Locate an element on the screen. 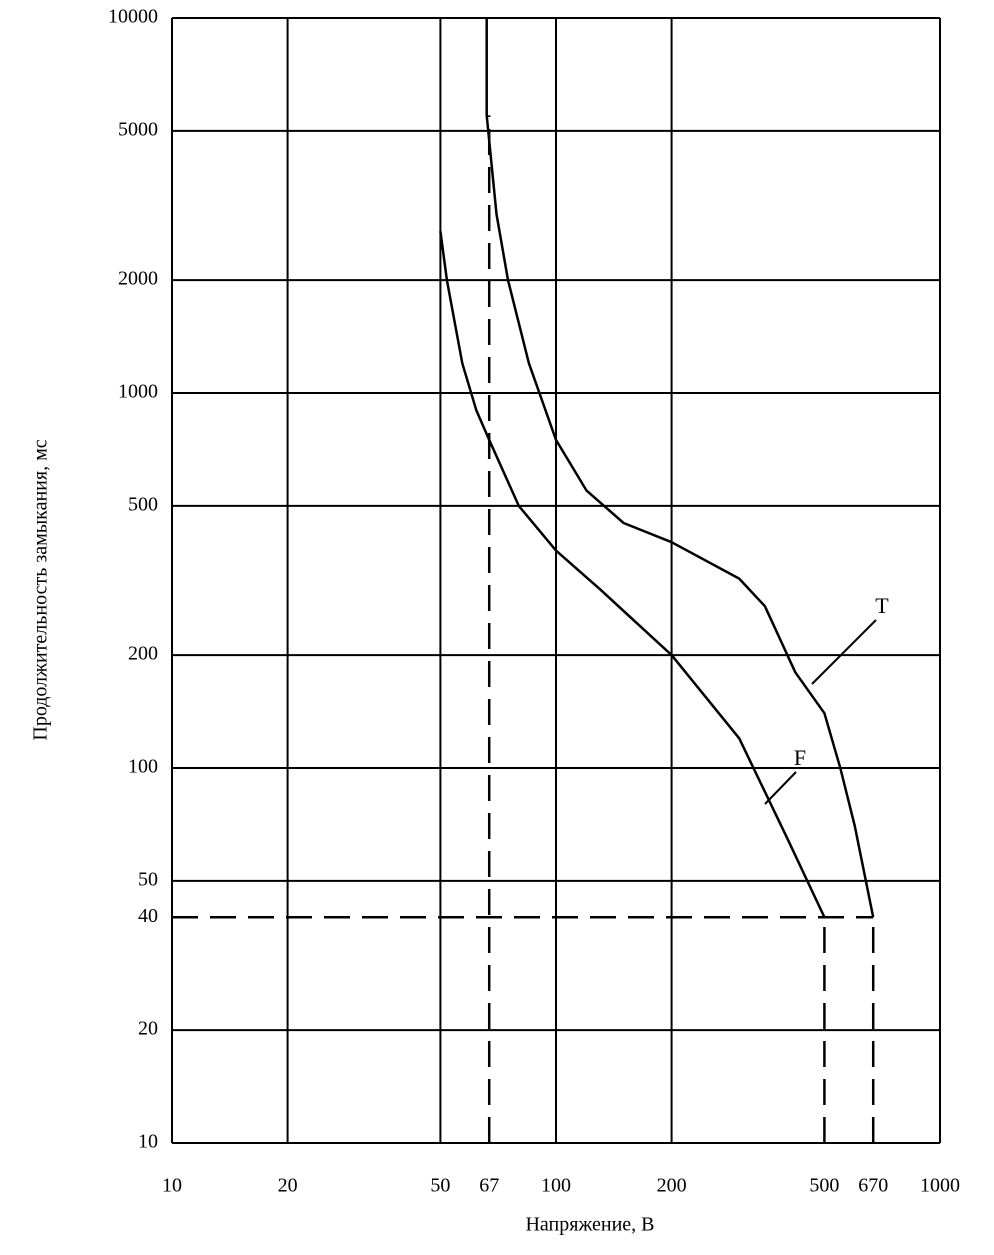  x-tick-label: 500 is located at coordinates (824, 1186).